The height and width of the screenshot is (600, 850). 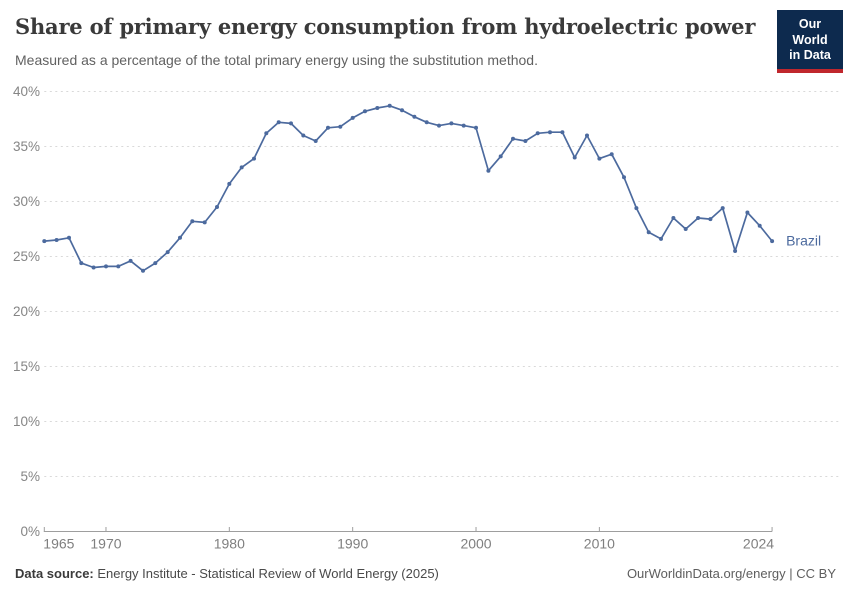 What do you see at coordinates (803, 241) in the screenshot?
I see `series-end-label: Brazil` at bounding box center [803, 241].